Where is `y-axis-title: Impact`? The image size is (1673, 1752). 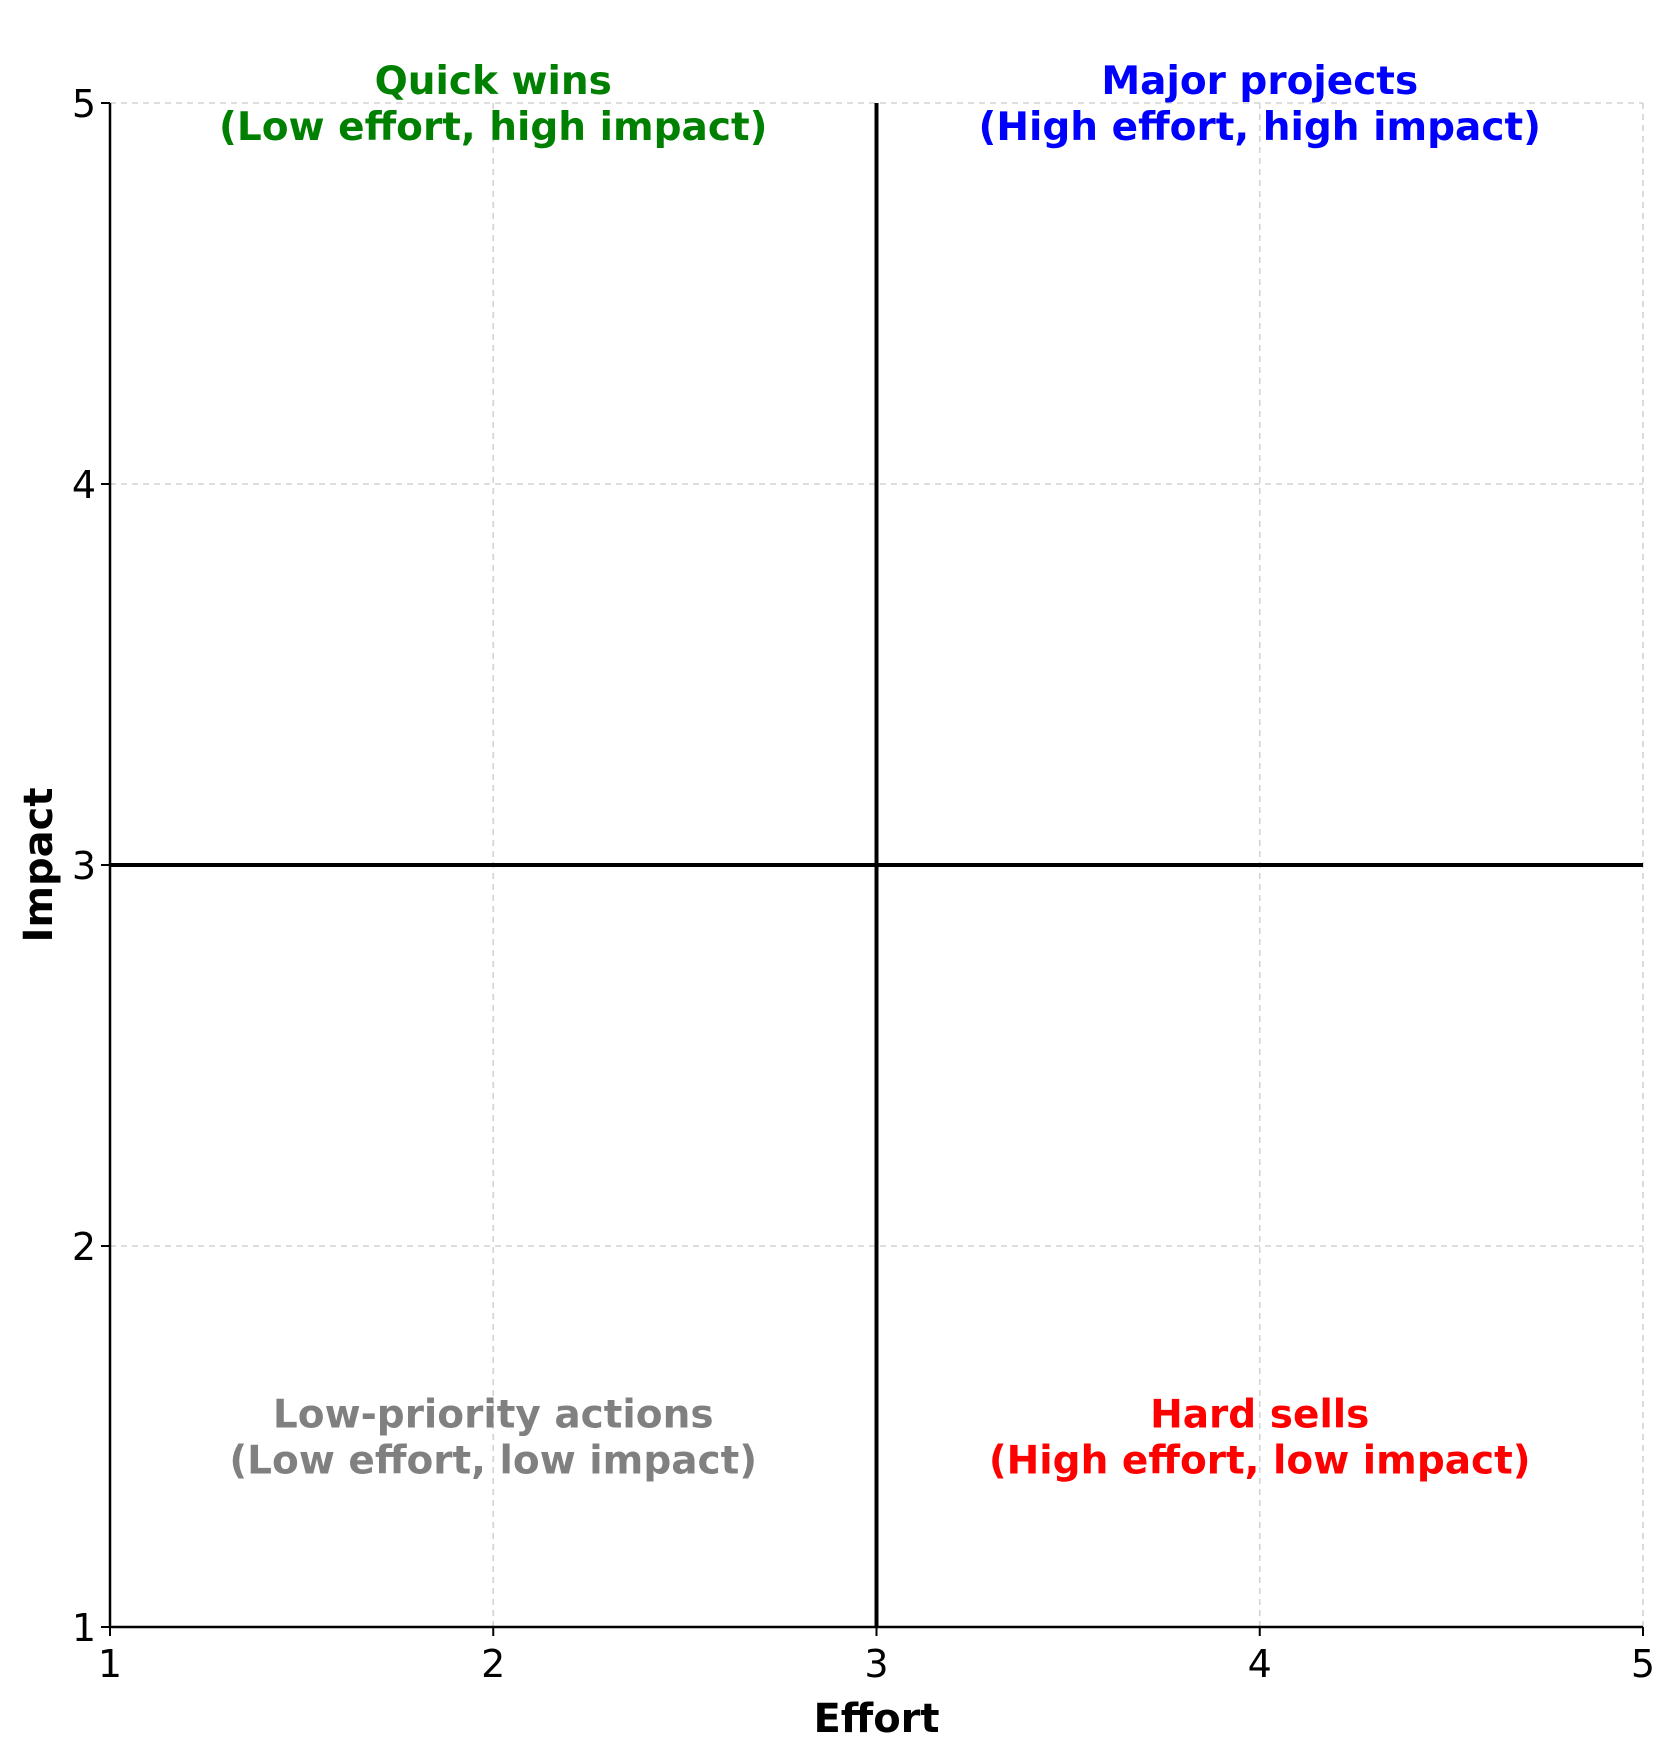
y-axis-title: Impact is located at coordinates (39, 864).